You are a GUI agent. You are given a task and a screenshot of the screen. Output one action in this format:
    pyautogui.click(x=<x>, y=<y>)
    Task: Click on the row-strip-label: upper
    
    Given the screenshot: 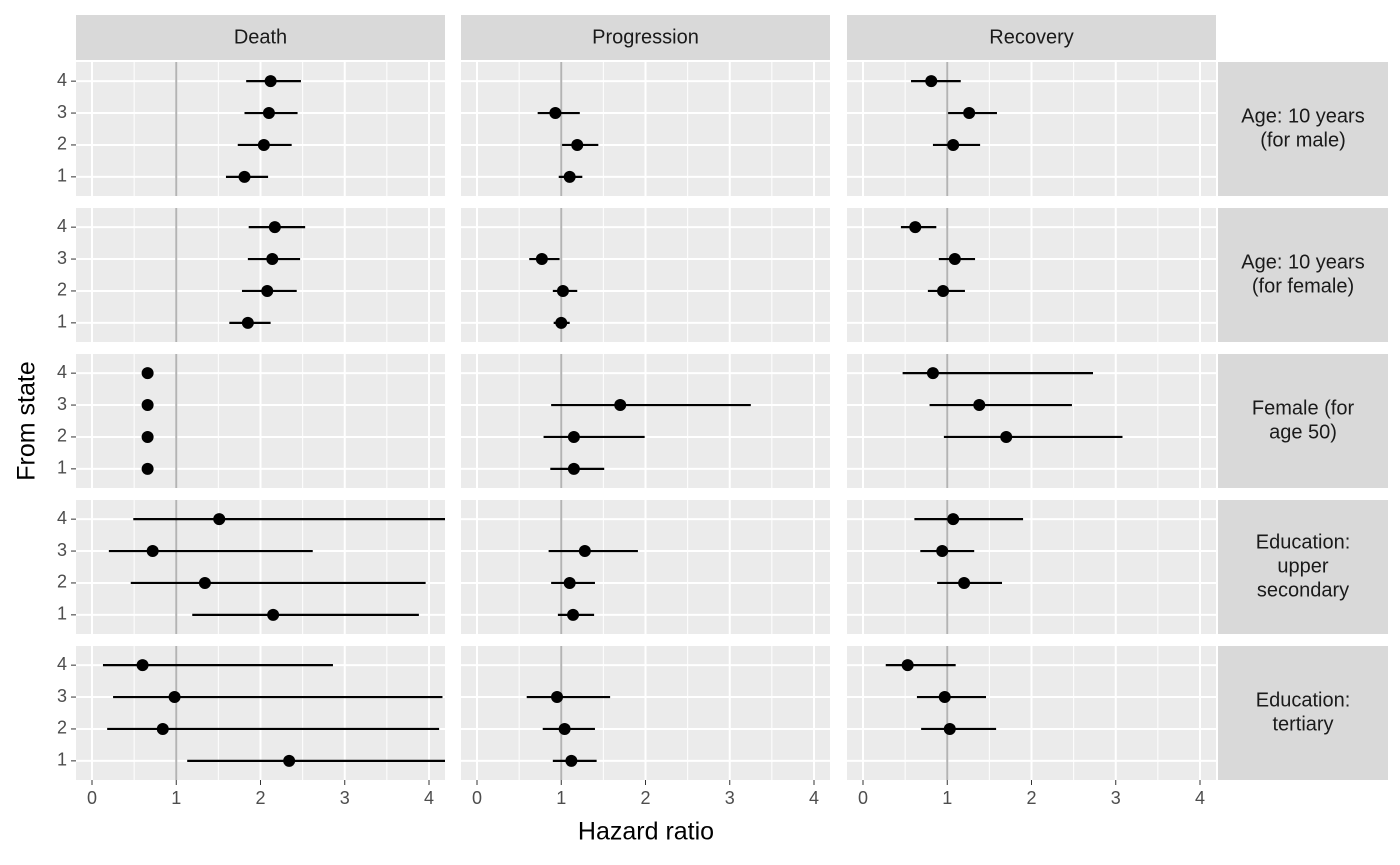 What is the action you would take?
    pyautogui.click(x=1302, y=566)
    